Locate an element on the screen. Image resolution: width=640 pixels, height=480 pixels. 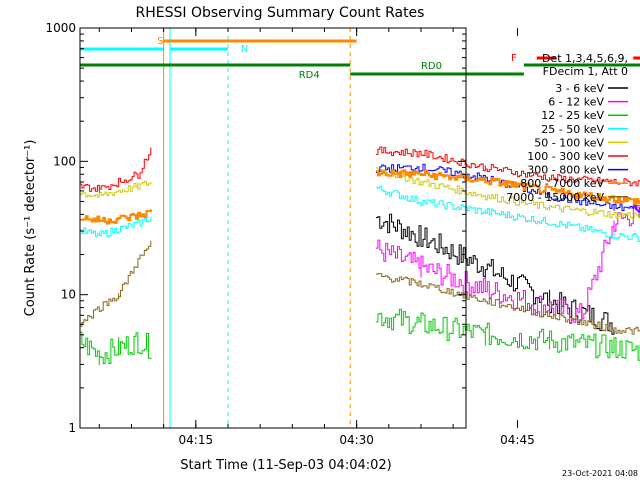
legend-label-4: 50 - 100 keV is located at coordinates (569, 142).